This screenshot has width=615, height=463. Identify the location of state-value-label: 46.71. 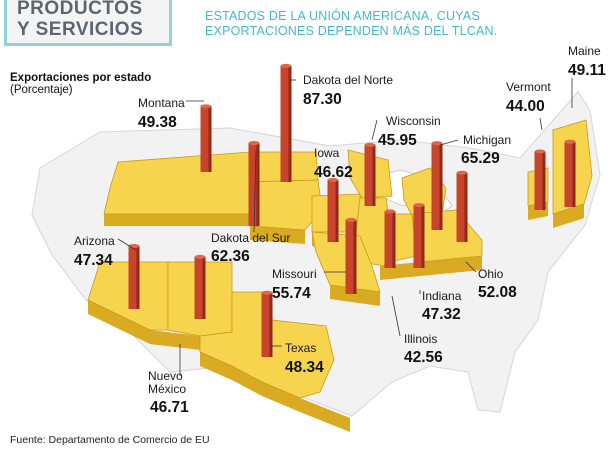
(169, 407).